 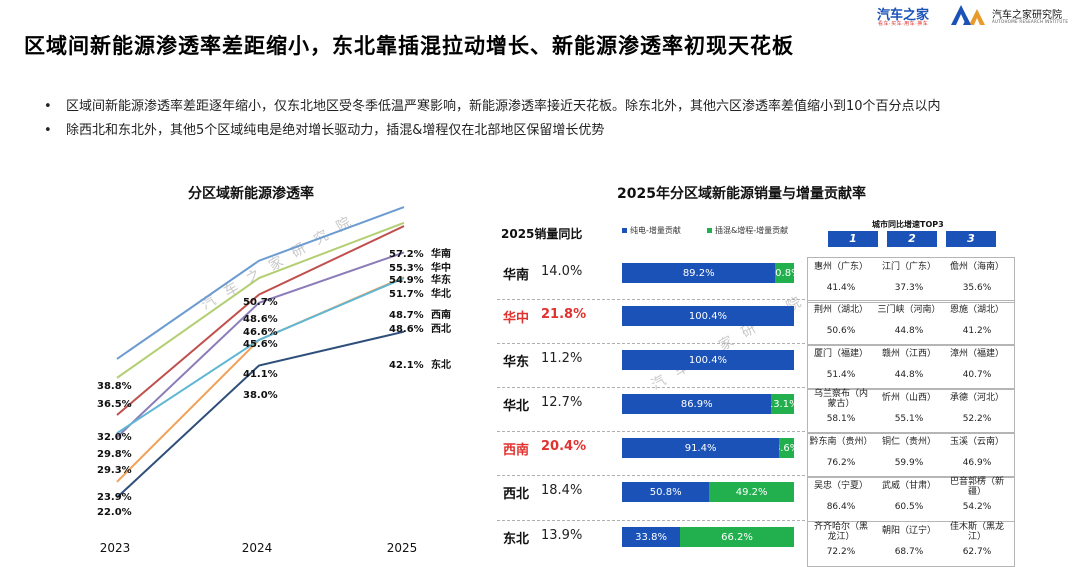 What do you see at coordinates (562, 358) in the screenshot?
I see `region-yoy: 11.2%` at bounding box center [562, 358].